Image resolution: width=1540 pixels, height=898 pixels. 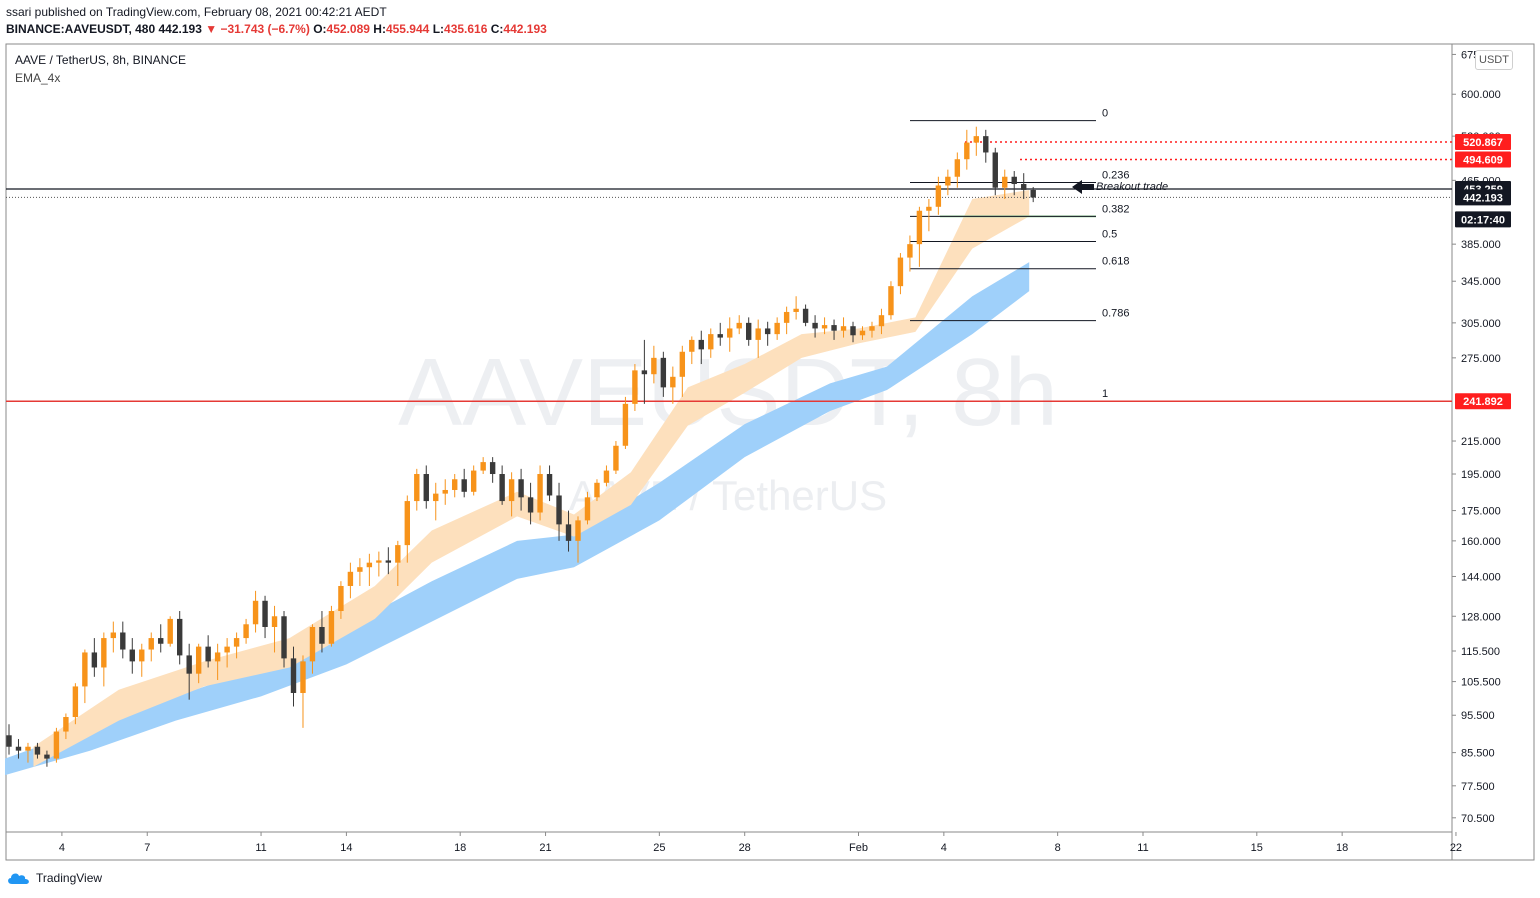 I want to click on y-tick-label: 600.000, so click(x=1481, y=95).